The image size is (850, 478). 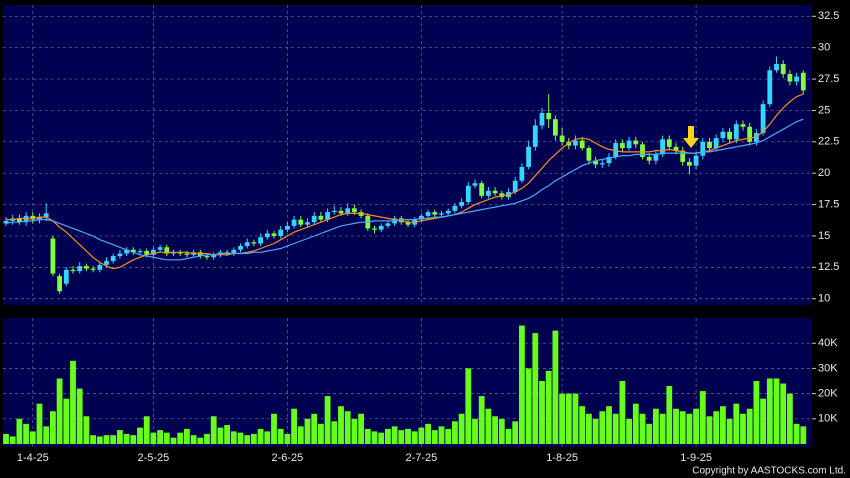 I want to click on signal-arrow, so click(x=691, y=137).